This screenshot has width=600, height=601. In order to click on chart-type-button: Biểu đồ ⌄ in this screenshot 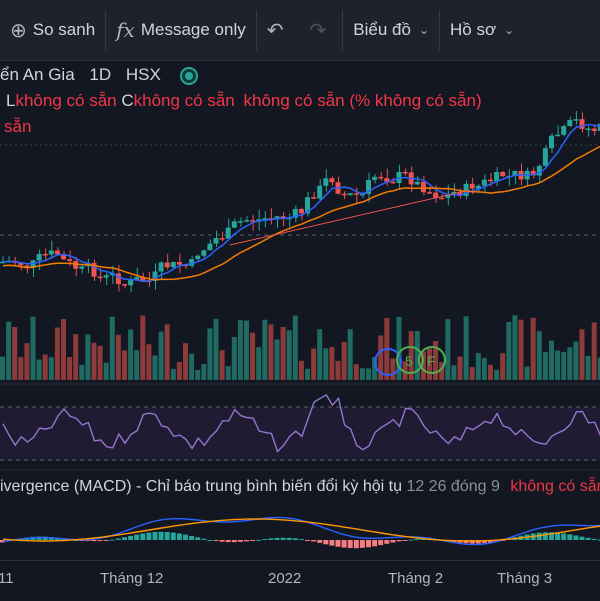, I will do `click(391, 30)`.